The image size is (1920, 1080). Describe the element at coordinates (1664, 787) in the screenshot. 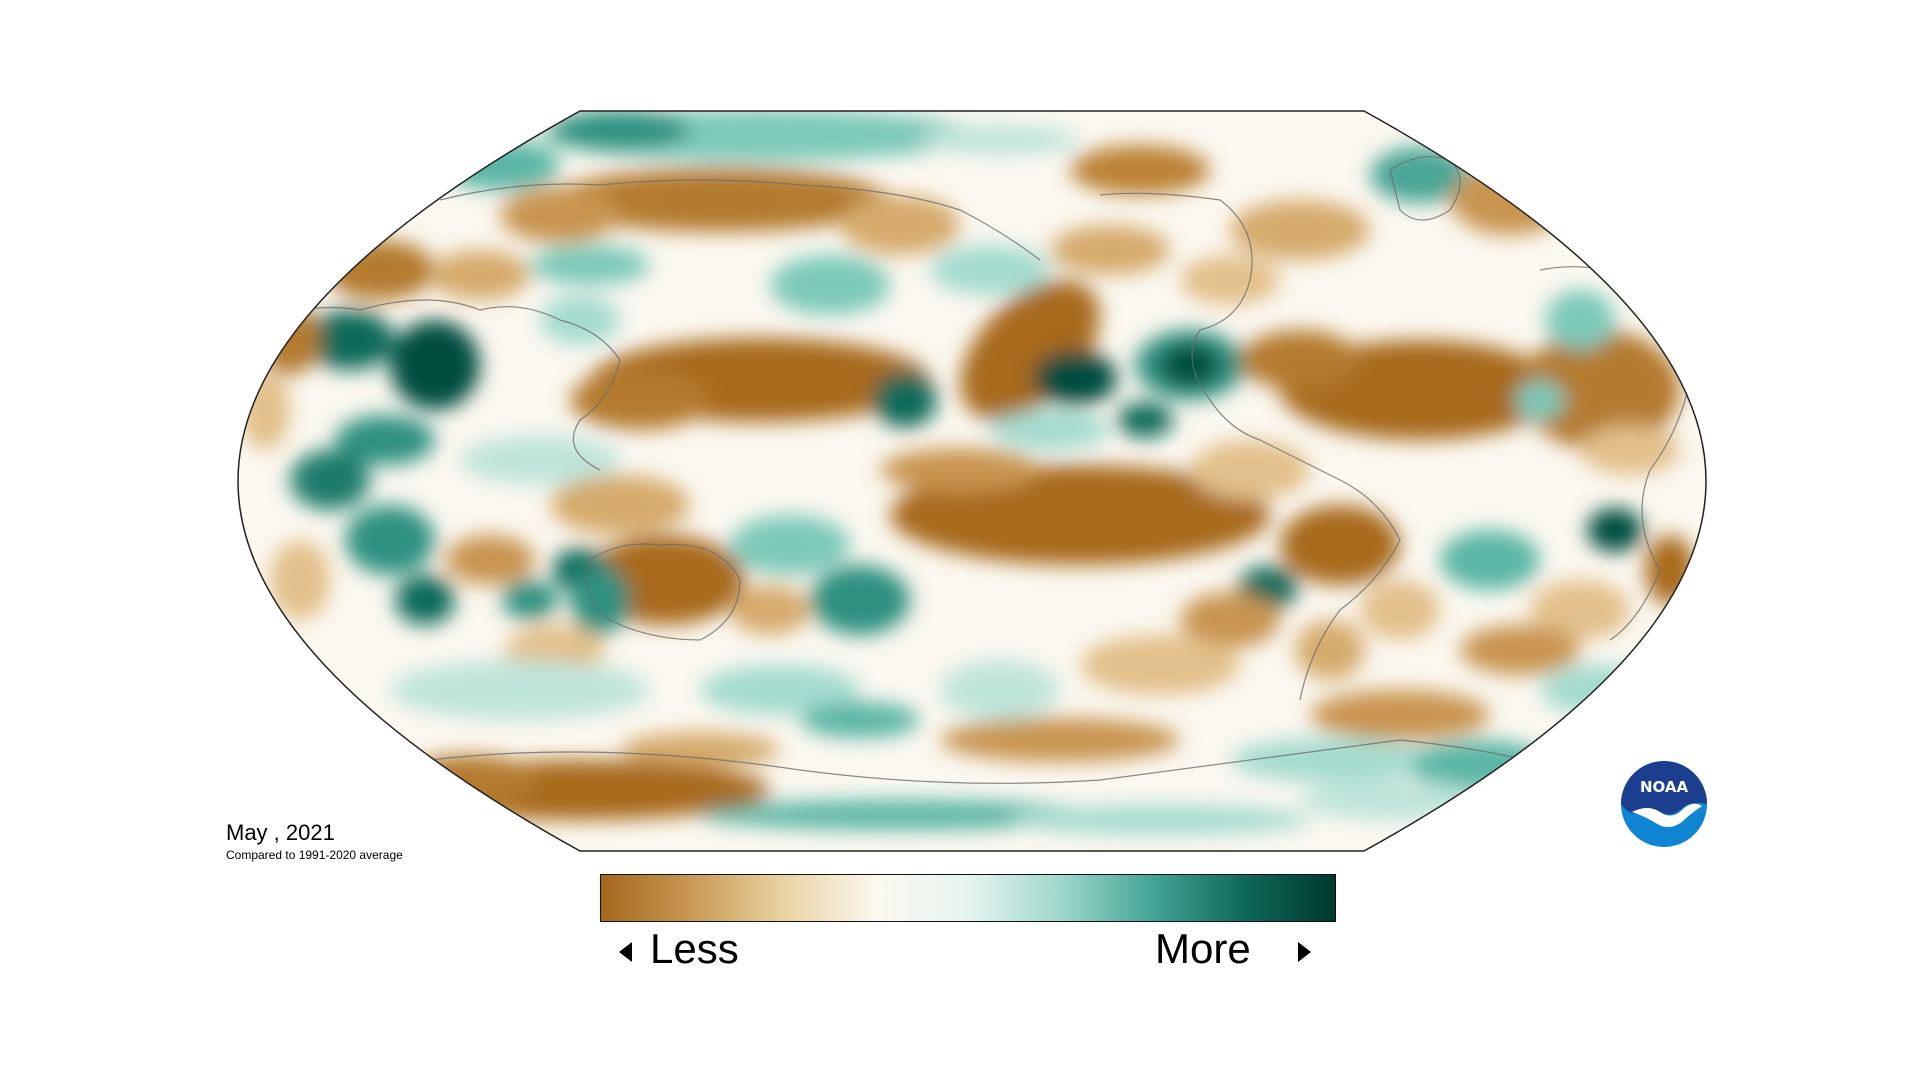

I see `noaa-logo-text: NOAA` at that location.